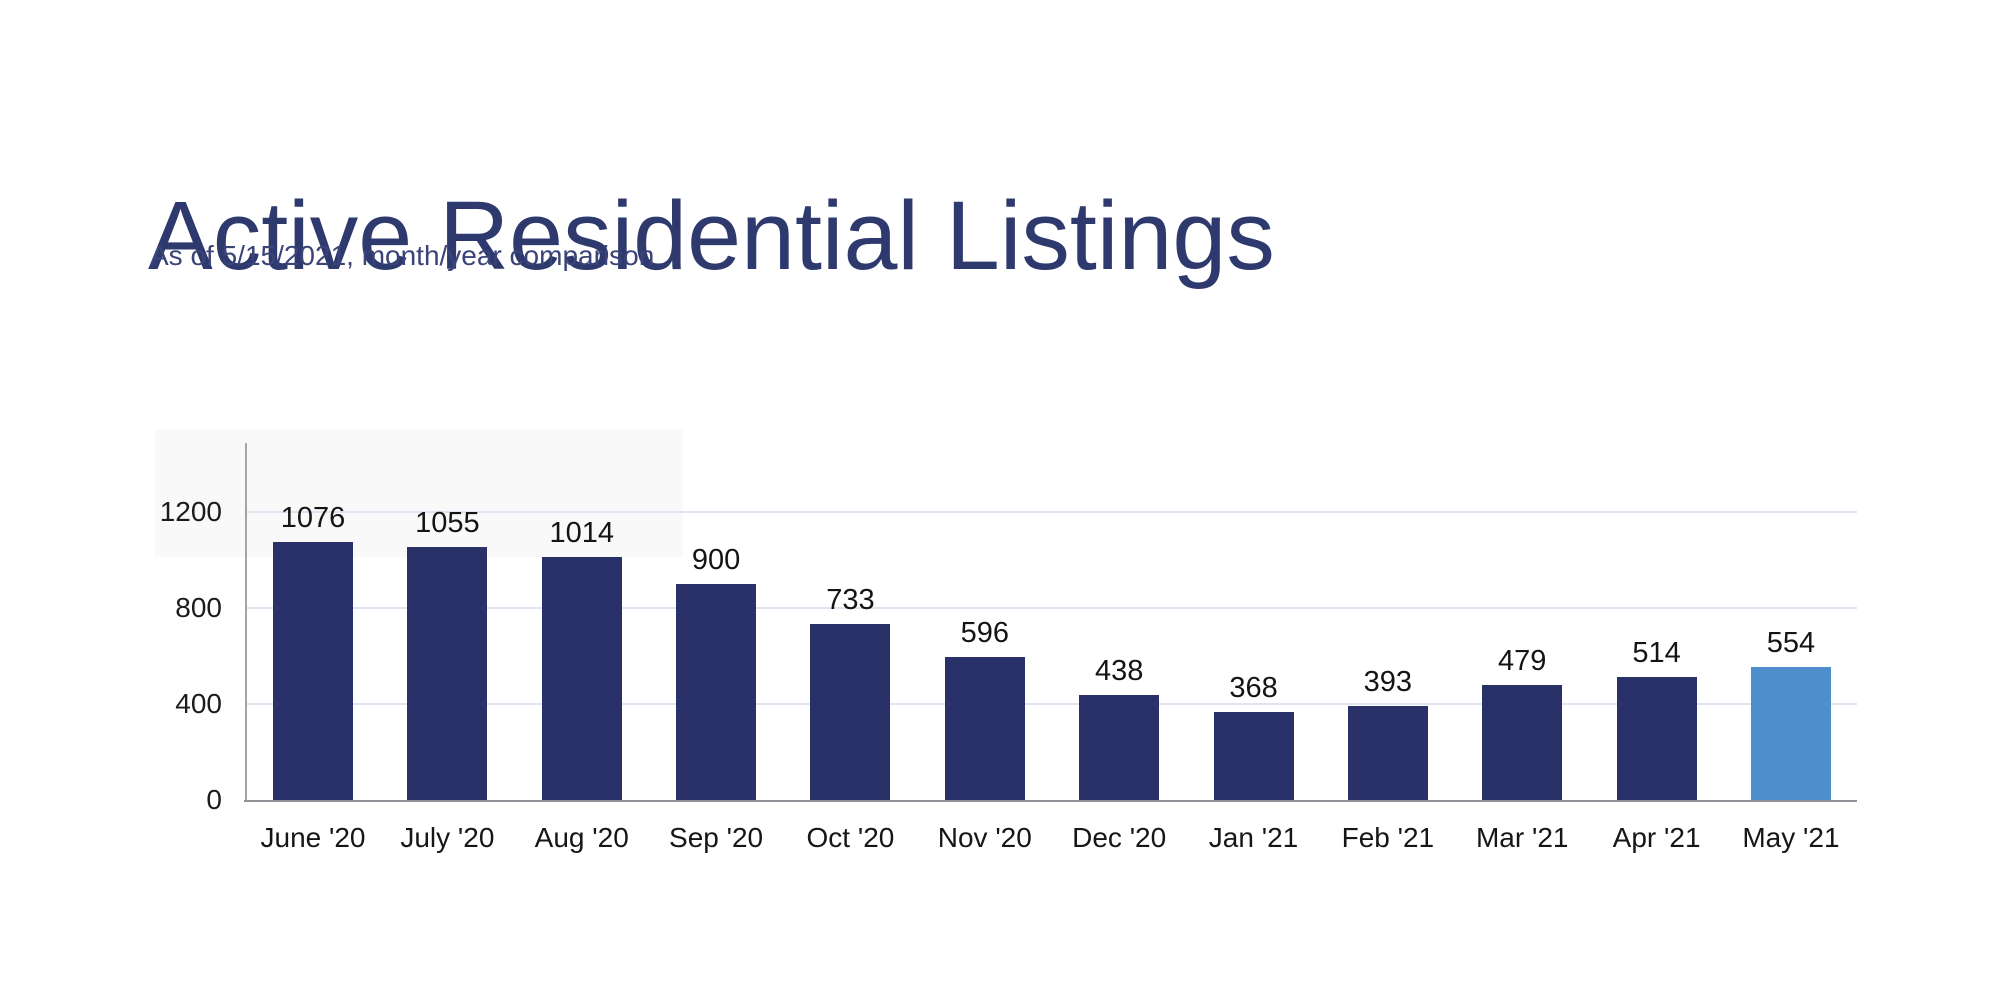 Image resolution: width=2000 pixels, height=1000 pixels. I want to click on bar-value-label: 1076, so click(313, 517).